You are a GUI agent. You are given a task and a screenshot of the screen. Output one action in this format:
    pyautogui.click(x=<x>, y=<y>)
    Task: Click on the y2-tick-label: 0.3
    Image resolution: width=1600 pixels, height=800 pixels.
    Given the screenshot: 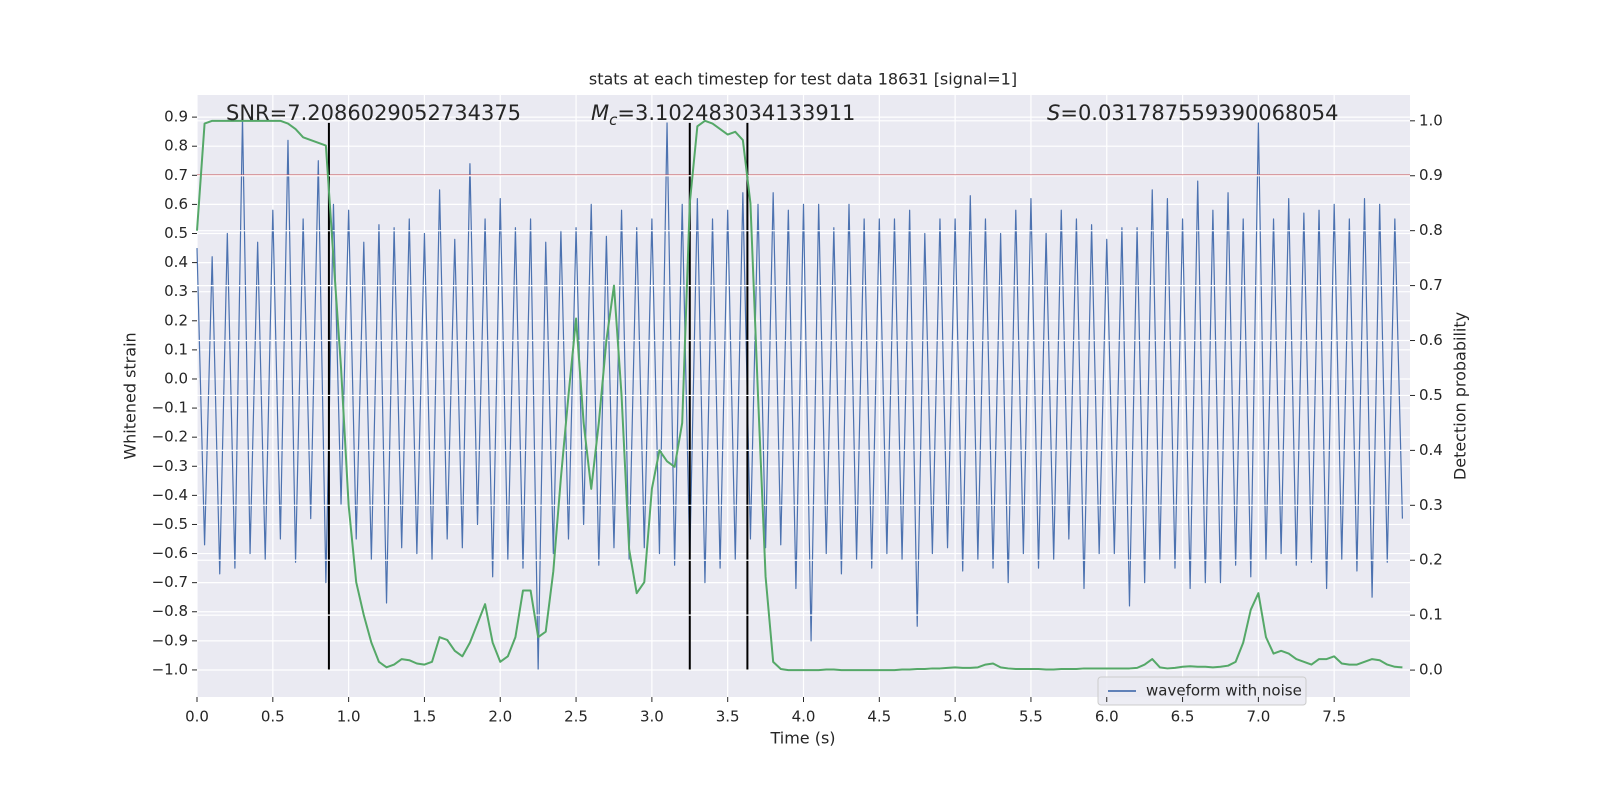 What is the action you would take?
    pyautogui.click(x=1431, y=505)
    